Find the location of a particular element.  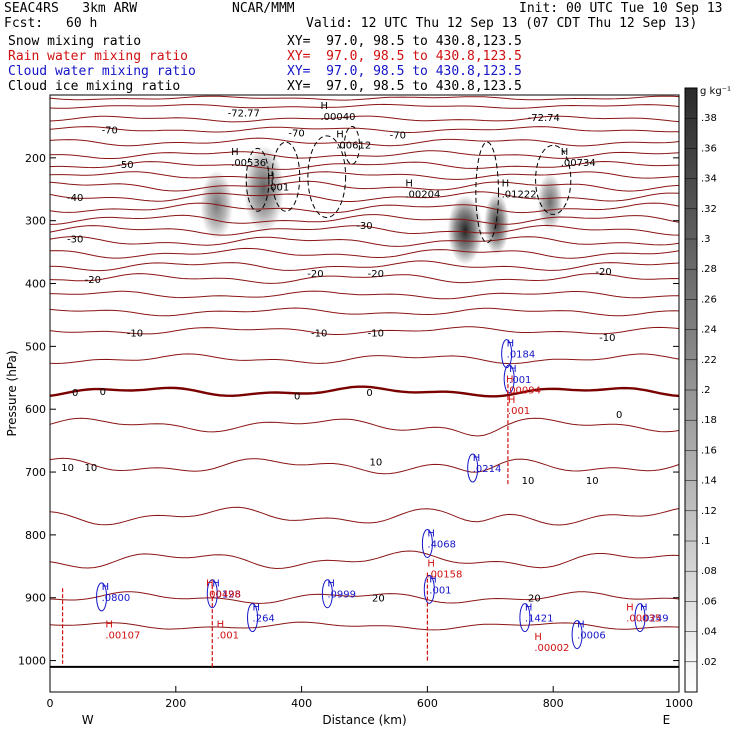

colorbar-tick-label: .18 is located at coordinates (709, 420).